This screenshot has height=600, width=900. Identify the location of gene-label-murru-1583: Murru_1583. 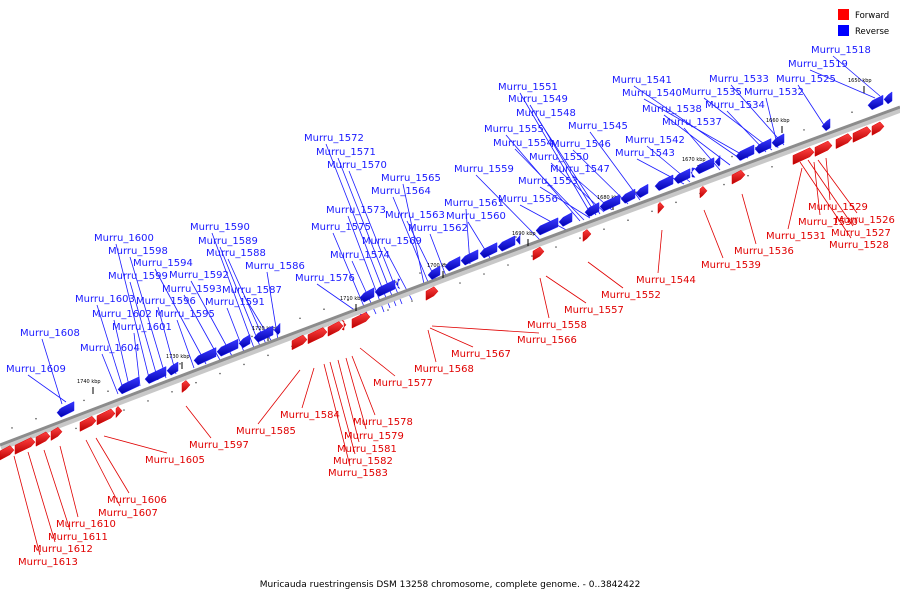
(358, 473).